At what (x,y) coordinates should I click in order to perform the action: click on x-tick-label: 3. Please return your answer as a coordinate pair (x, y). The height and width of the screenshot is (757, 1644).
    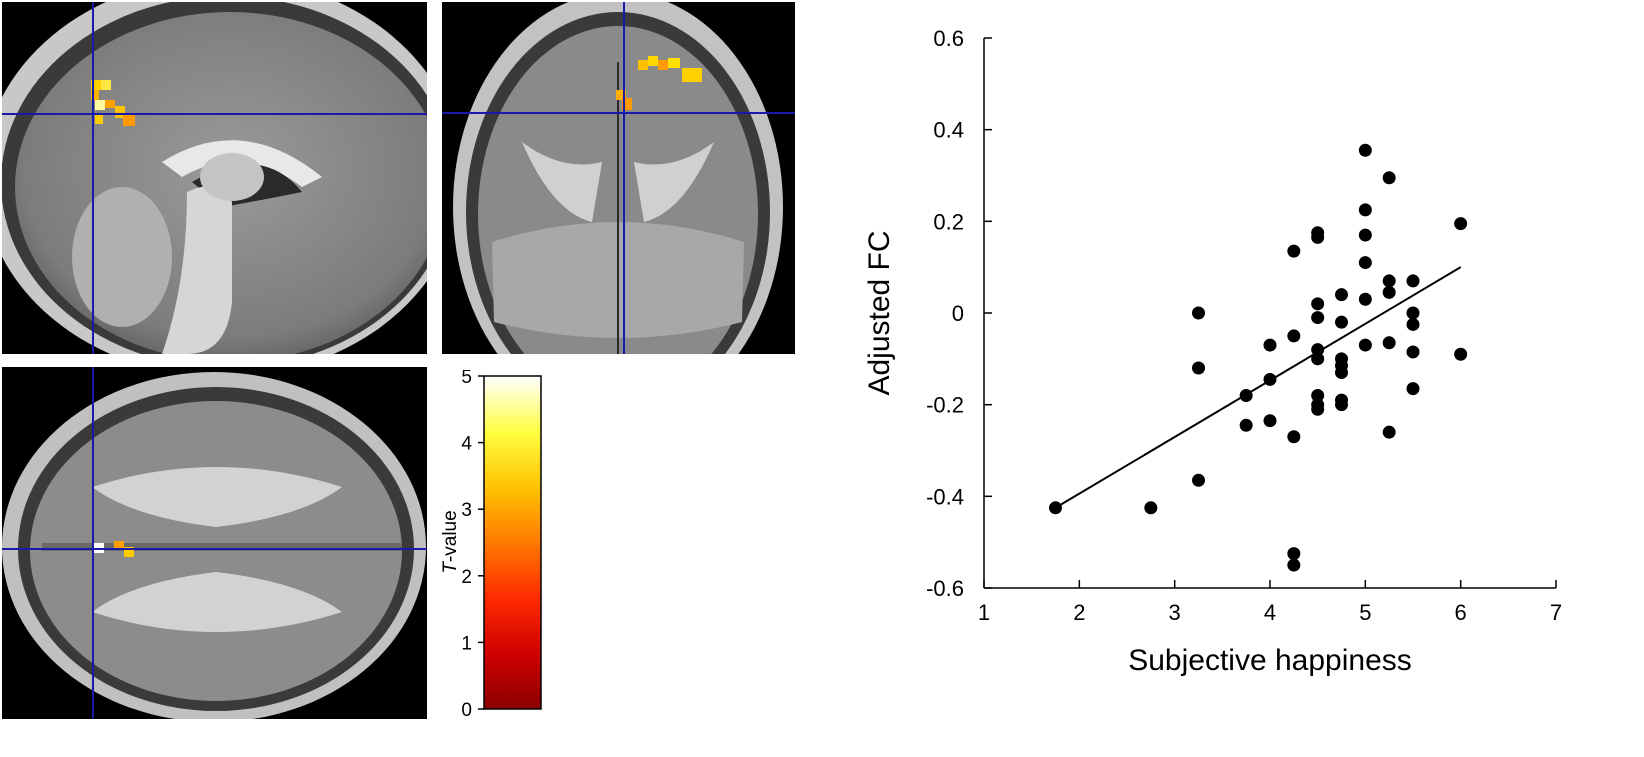
    Looking at the image, I should click on (1175, 612).